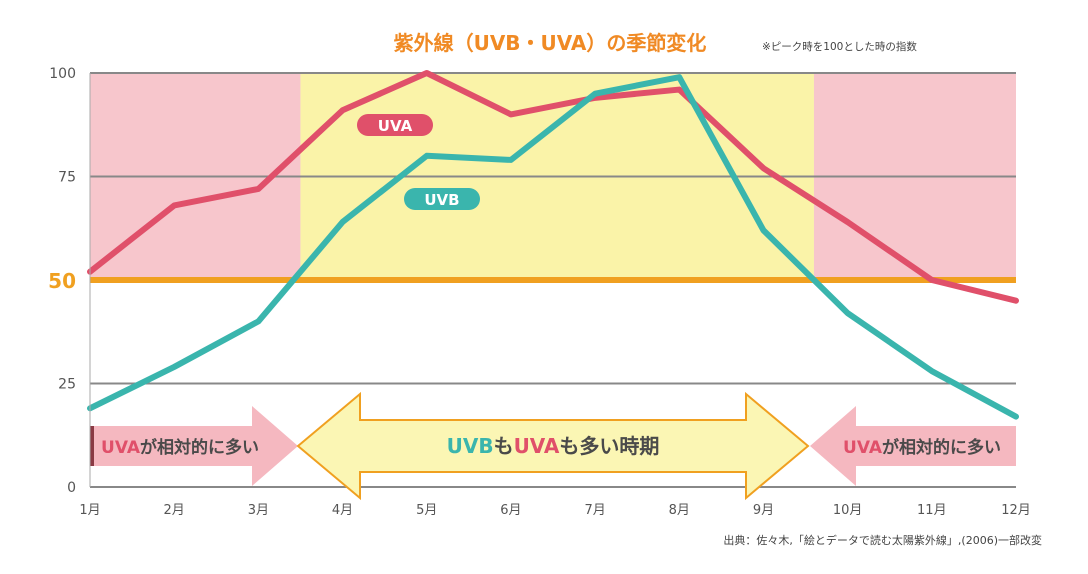 This screenshot has height=574, width=1088. Describe the element at coordinates (537, 446) in the screenshot. I see `center-arrow-label-part: UVA` at that location.